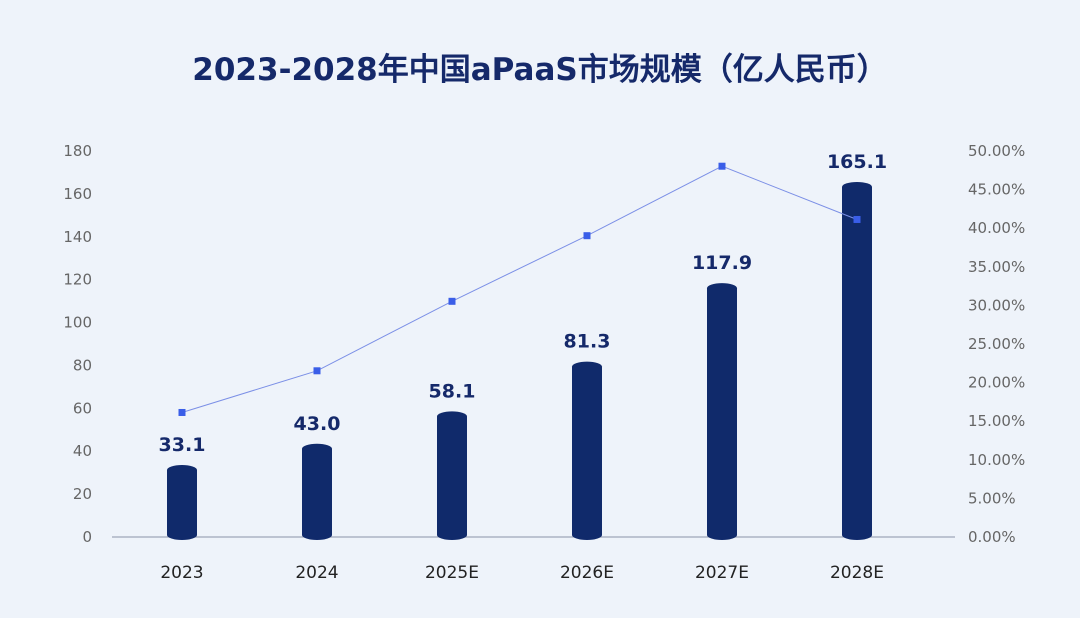 Image resolution: width=1080 pixels, height=618 pixels. I want to click on x-axis-tick-label: 2026E, so click(587, 573).